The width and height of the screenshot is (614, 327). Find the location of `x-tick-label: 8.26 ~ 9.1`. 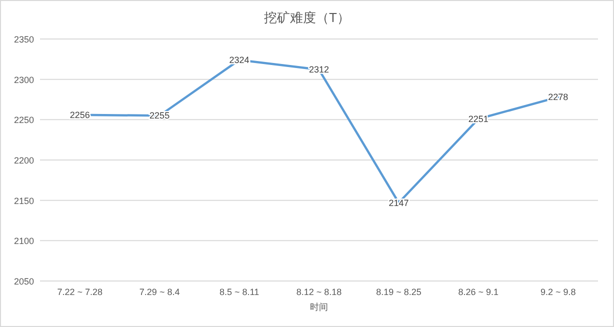

x-tick-label: 8.26 ~ 9.1 is located at coordinates (478, 292).